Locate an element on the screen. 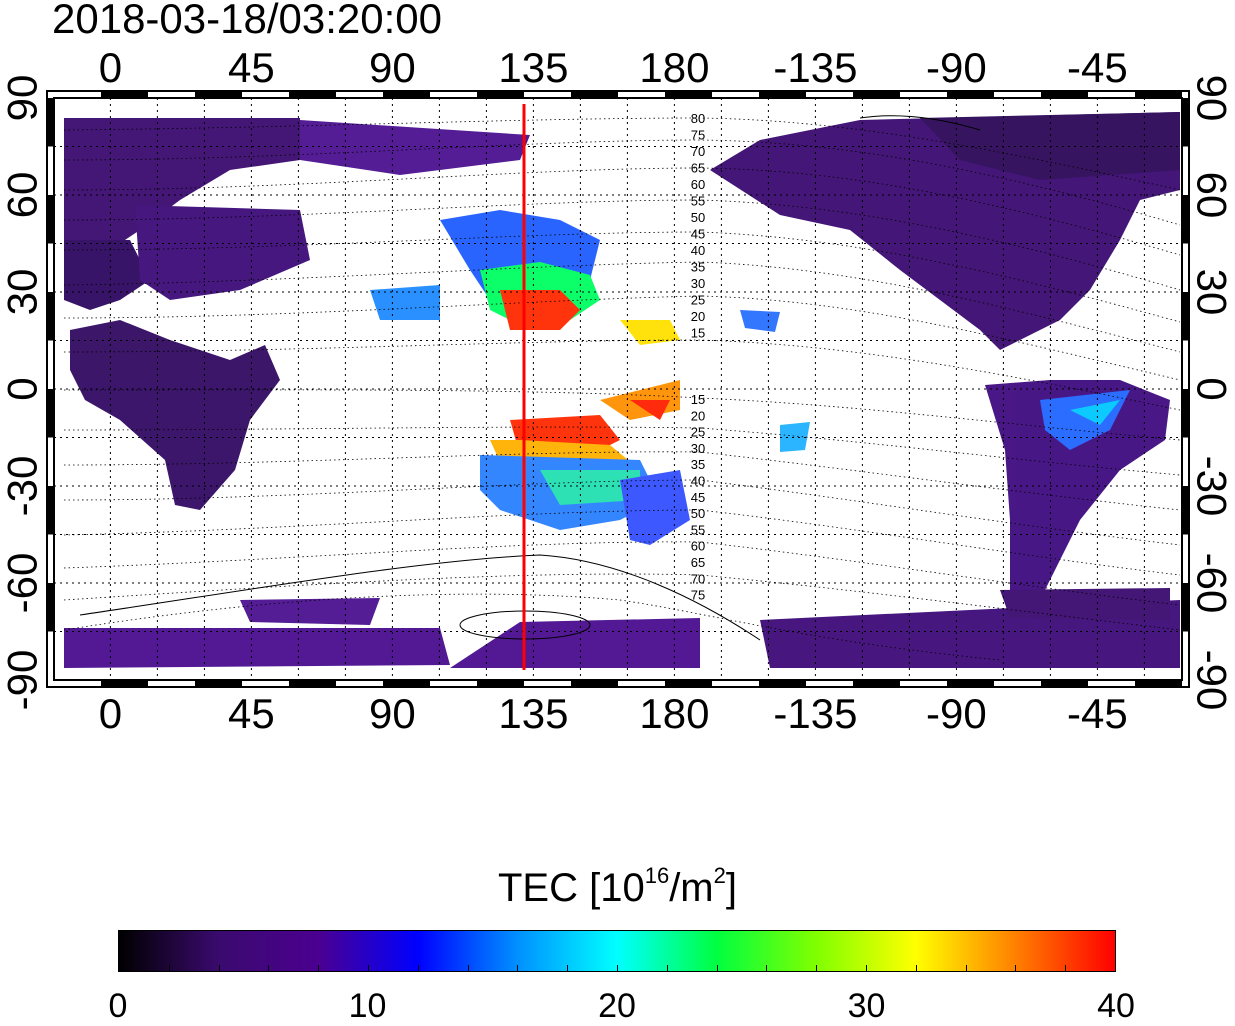  colorbar-tick-label: 30 is located at coordinates (867, 1006).